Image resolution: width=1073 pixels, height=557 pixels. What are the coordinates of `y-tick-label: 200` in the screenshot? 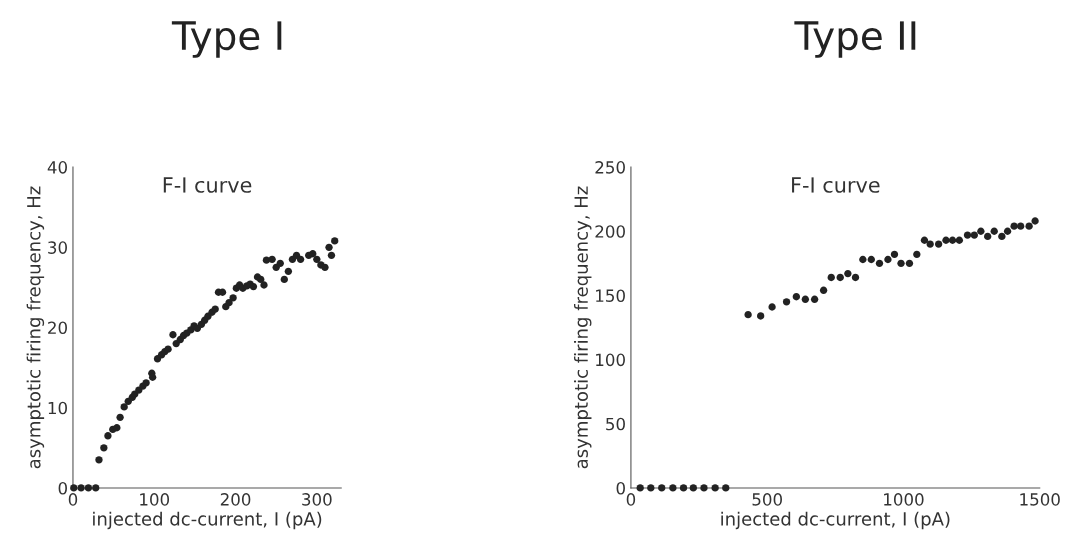 It's located at (610, 231).